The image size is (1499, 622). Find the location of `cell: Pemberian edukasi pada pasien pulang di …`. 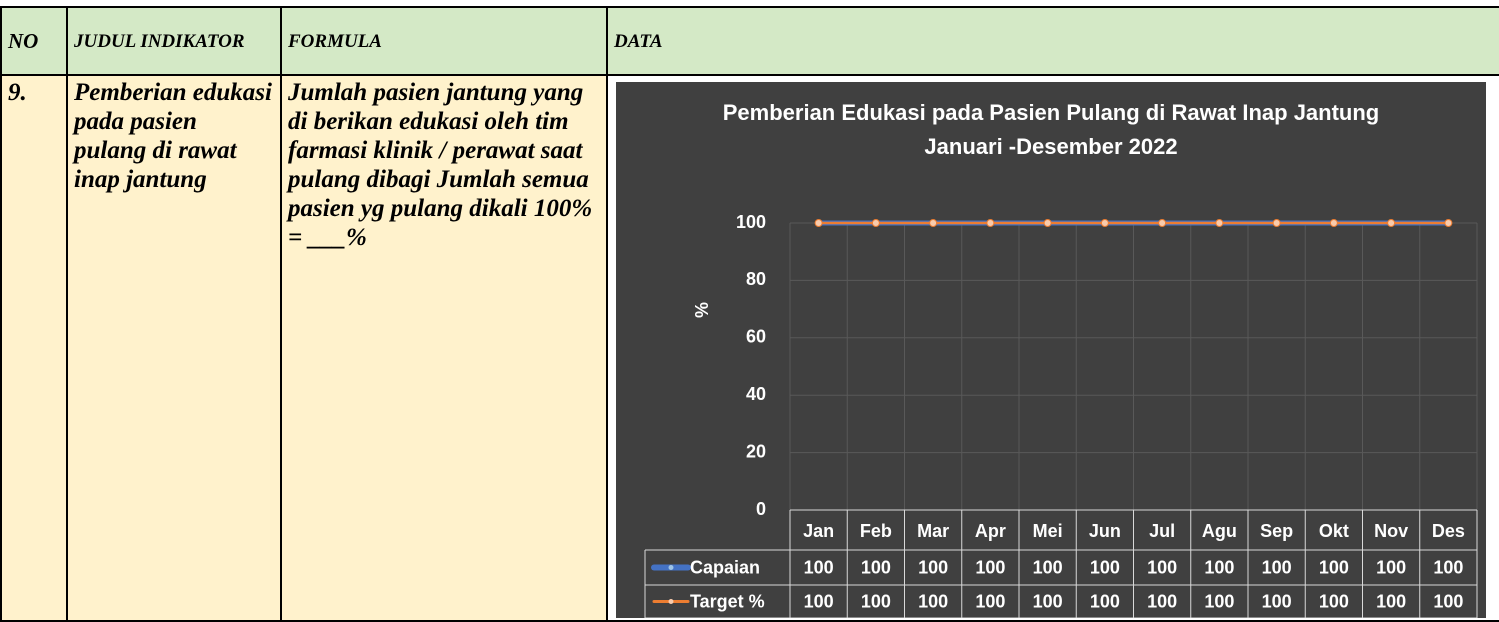

cell: Pemberian edukasi pada pasien pulang di … is located at coordinates (174, 348).